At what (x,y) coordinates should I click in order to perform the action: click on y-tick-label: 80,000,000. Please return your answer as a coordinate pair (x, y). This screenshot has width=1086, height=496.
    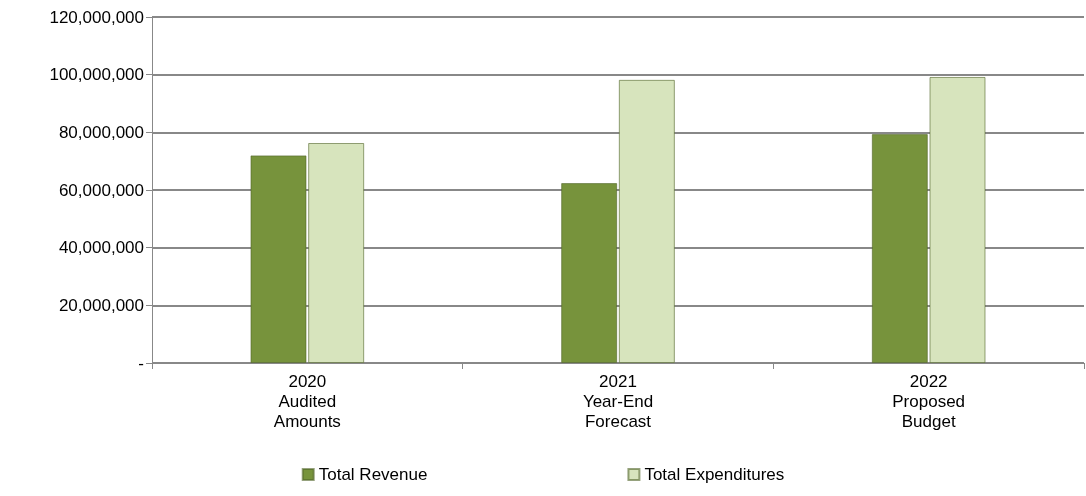
    Looking at the image, I should click on (101, 132).